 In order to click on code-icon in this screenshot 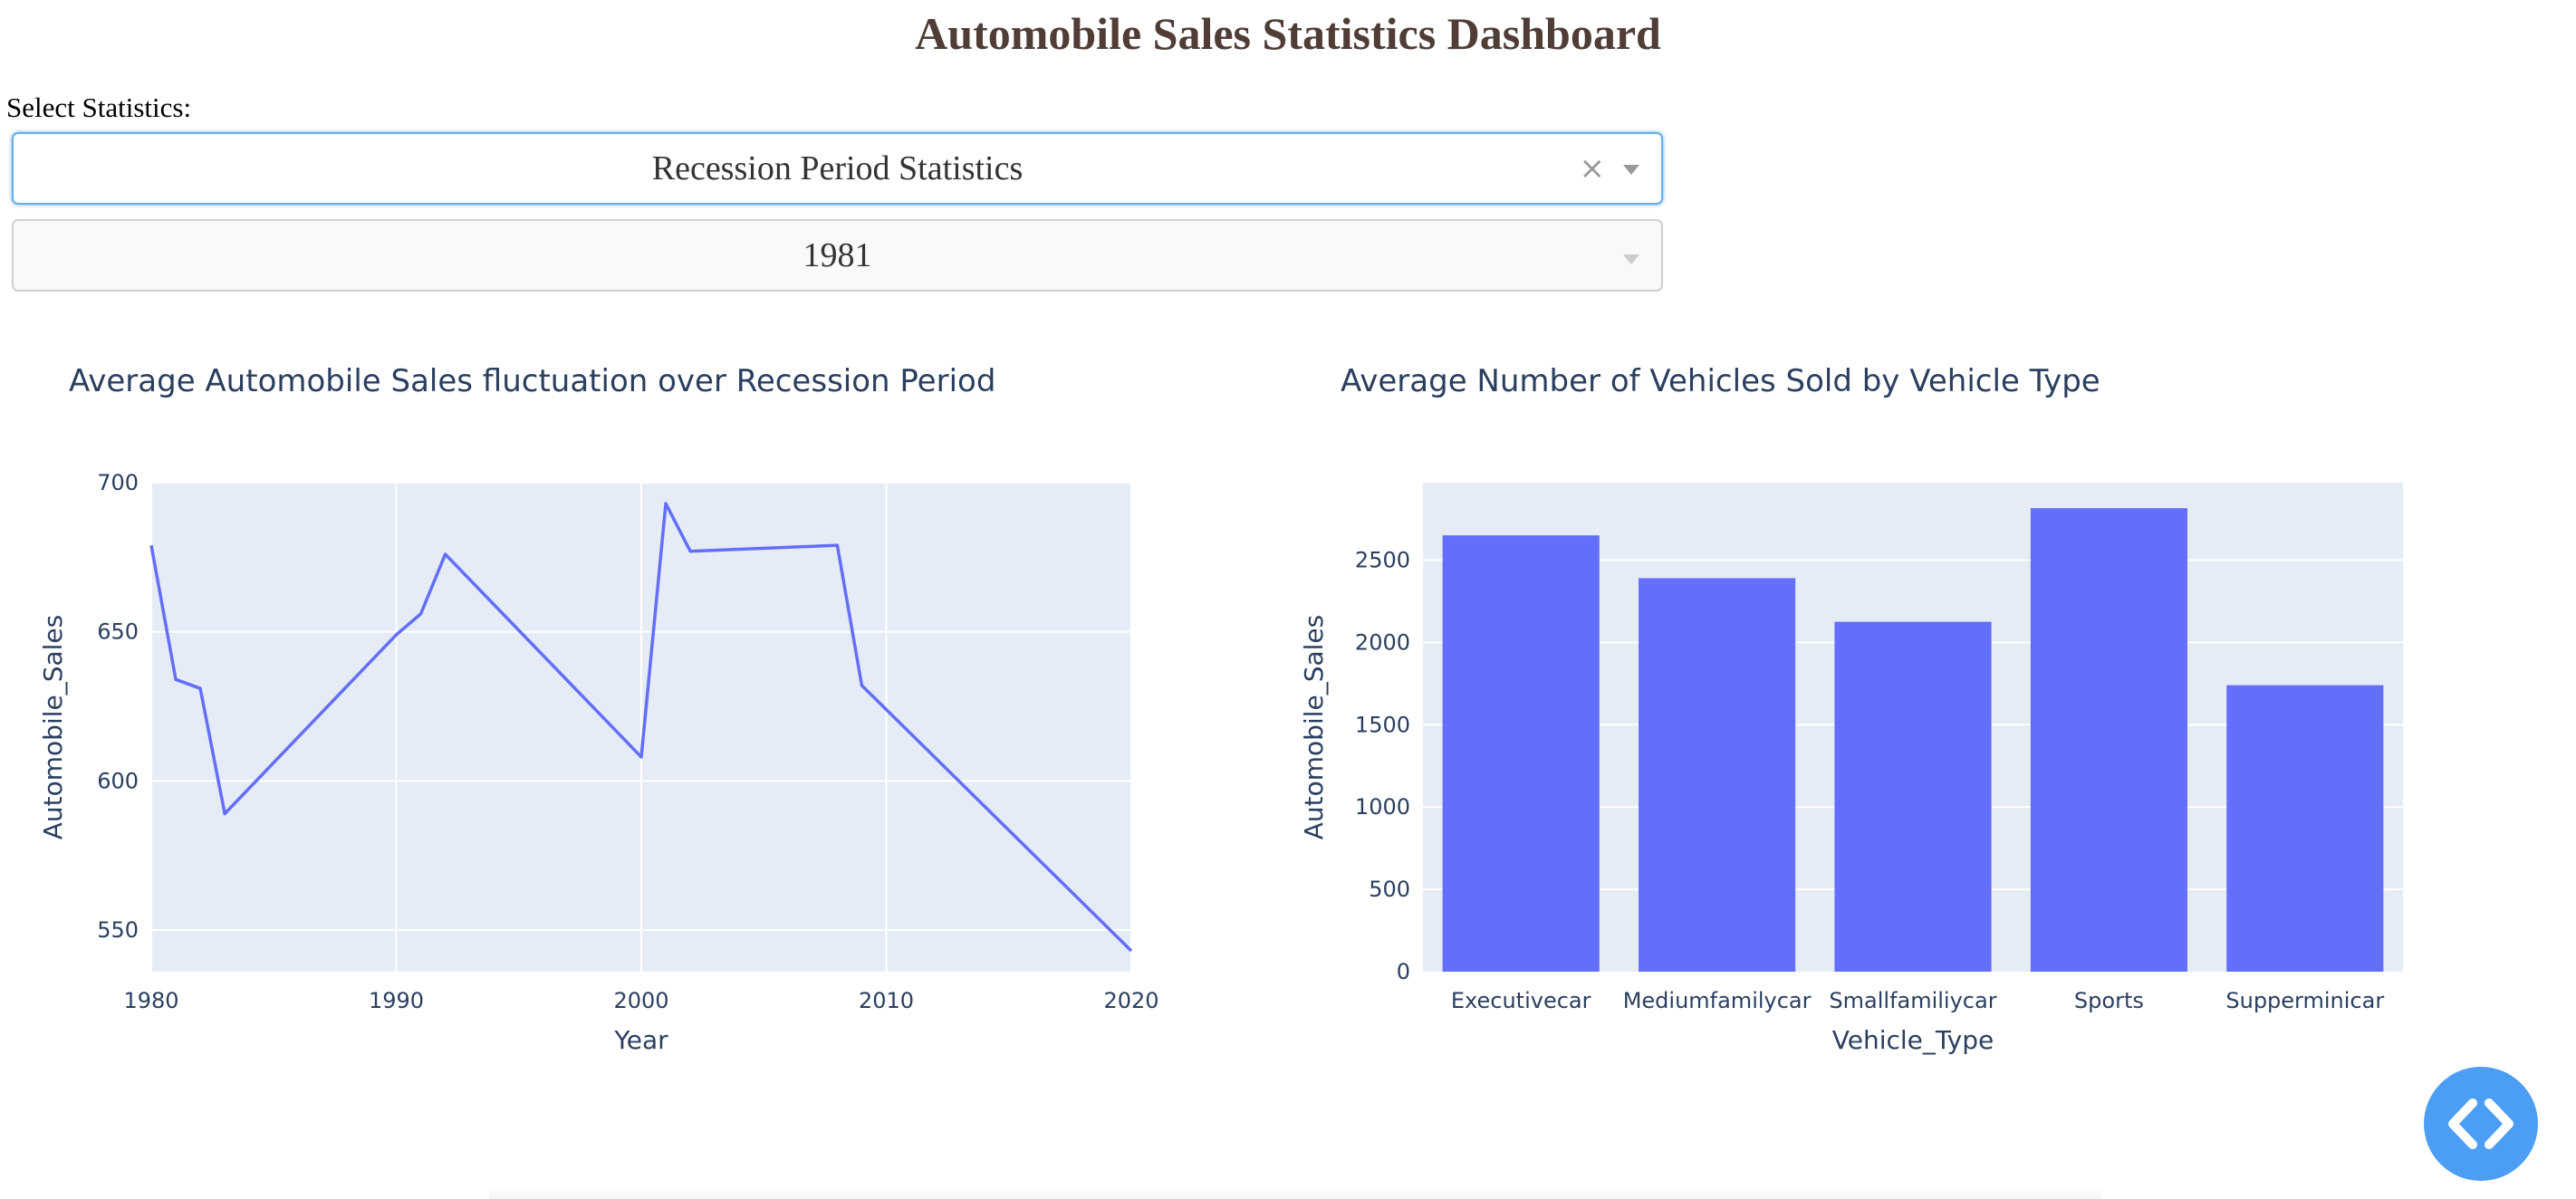, I will do `click(2481, 1123)`.